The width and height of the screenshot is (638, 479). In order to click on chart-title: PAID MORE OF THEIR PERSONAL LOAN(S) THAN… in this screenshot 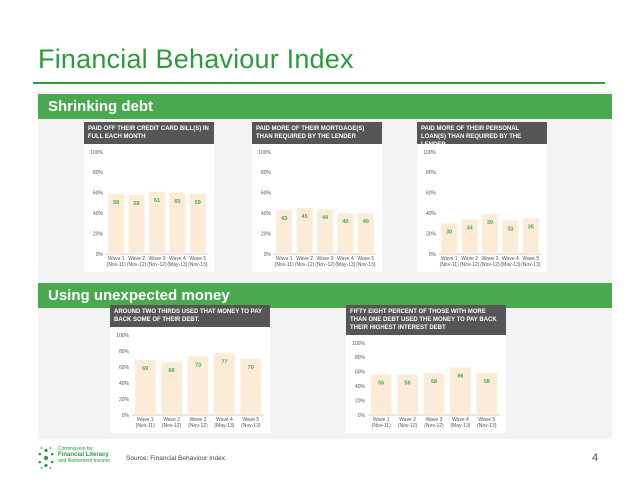, I will do `click(482, 135)`.